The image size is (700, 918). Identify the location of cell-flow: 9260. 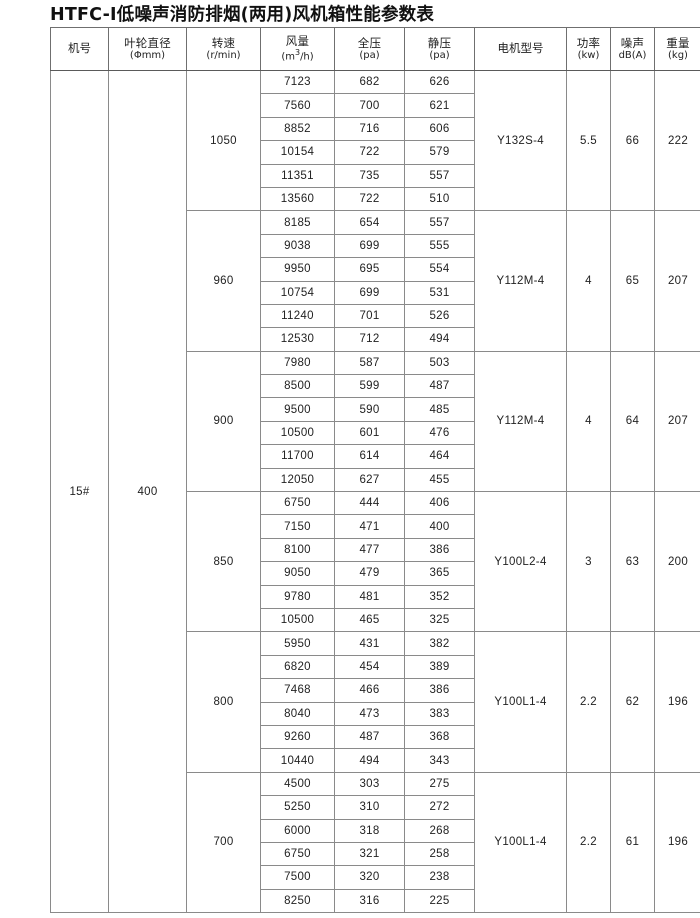
(297, 737).